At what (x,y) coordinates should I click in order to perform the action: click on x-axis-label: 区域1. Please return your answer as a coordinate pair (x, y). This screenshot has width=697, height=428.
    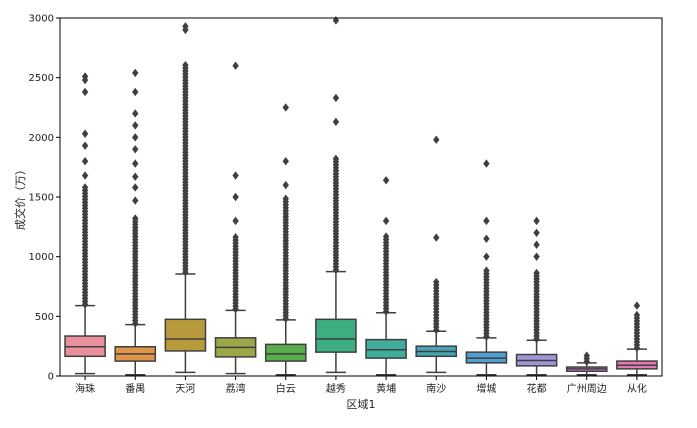
    Looking at the image, I should click on (361, 404).